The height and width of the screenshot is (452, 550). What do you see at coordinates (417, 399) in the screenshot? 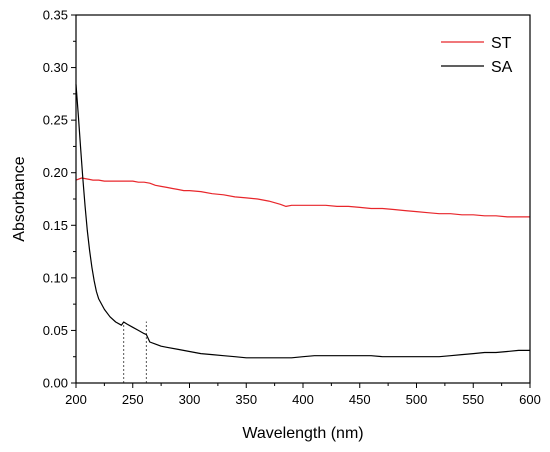
I see `x-tick-label: 500` at bounding box center [417, 399].